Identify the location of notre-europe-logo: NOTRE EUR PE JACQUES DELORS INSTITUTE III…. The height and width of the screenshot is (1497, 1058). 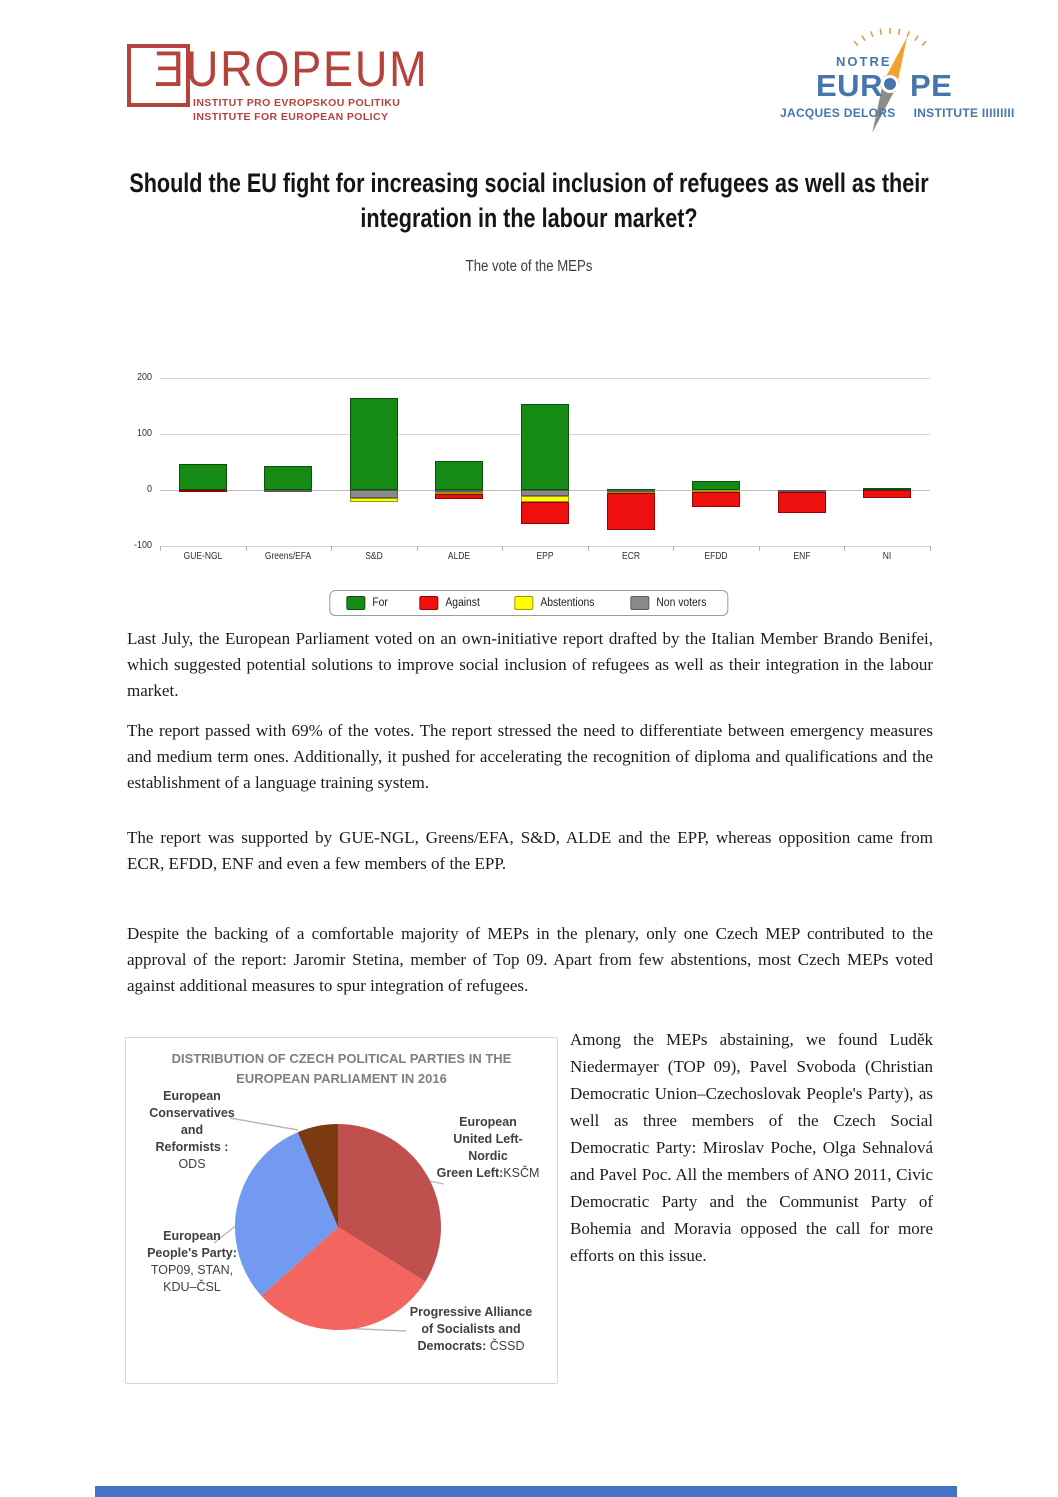
(897, 80).